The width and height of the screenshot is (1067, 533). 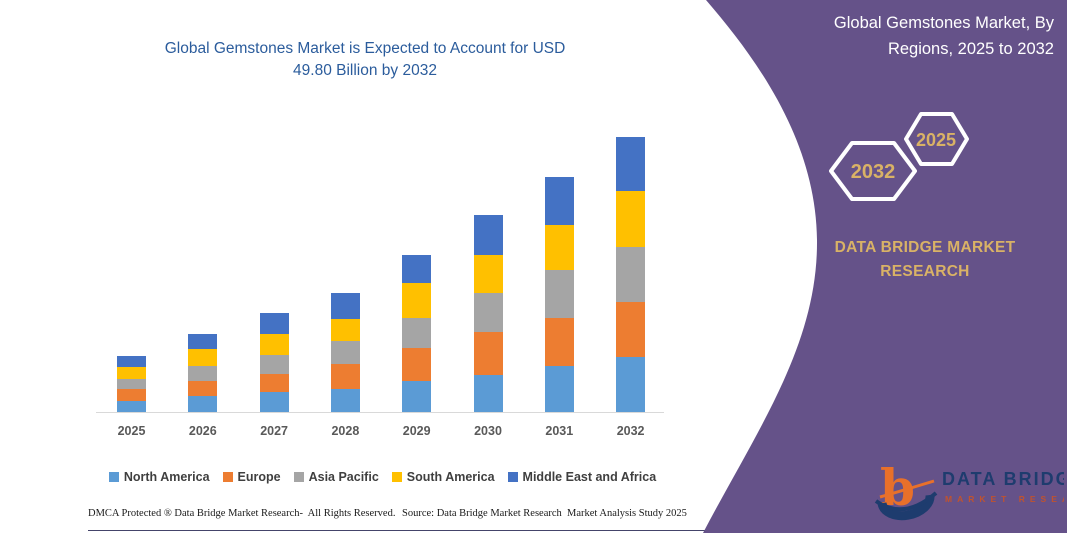 I want to click on year-hexagons: 2032 2025, so click(x=899, y=156).